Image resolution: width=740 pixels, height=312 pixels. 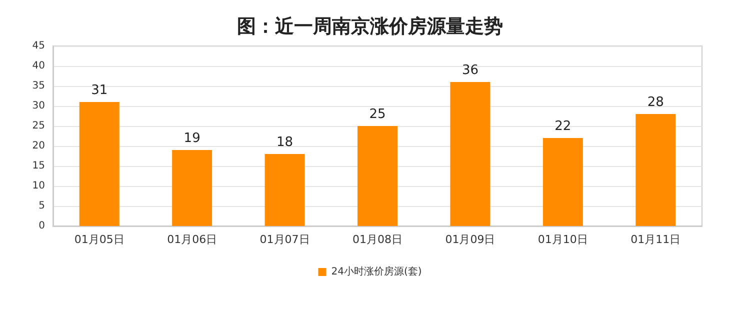 What do you see at coordinates (563, 239) in the screenshot?
I see `x-tick-label: 01月10日` at bounding box center [563, 239].